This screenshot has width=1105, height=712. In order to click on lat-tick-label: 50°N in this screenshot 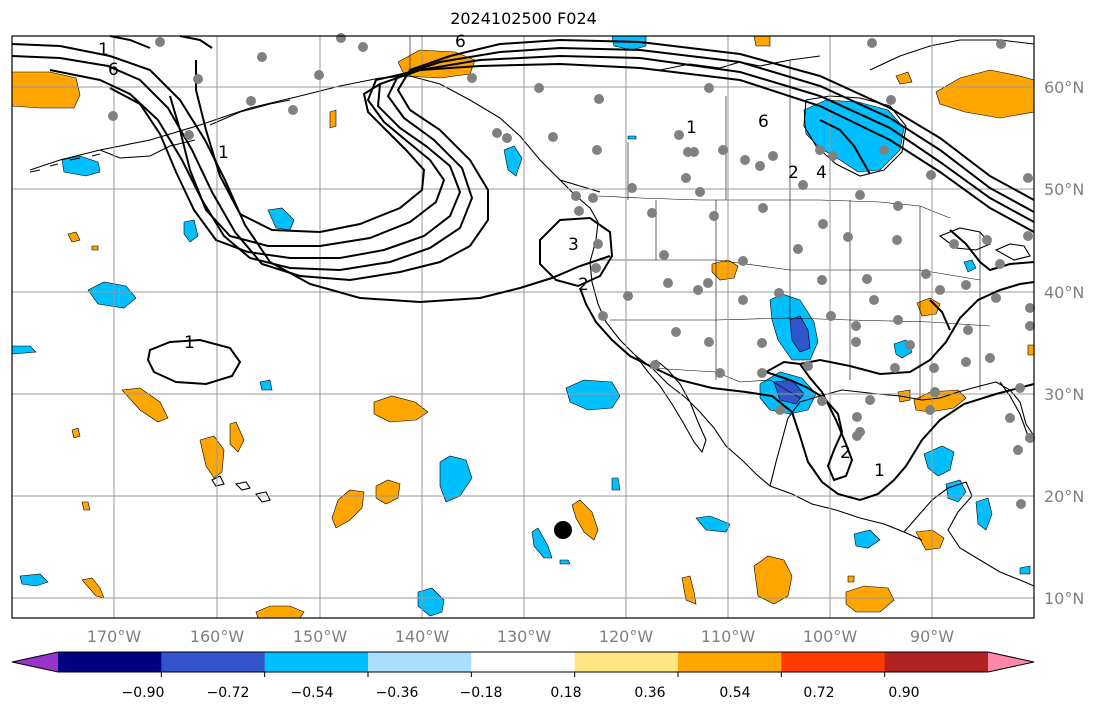, I will do `click(1064, 189)`.